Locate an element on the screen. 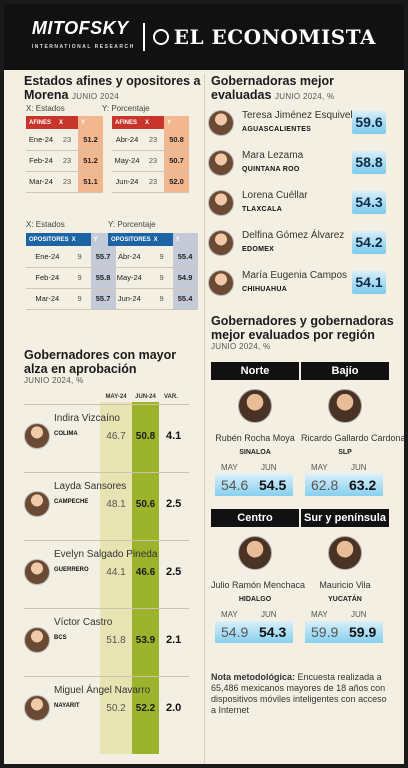  table-row: Abr-24 23 50.8 is located at coordinates (150, 140).